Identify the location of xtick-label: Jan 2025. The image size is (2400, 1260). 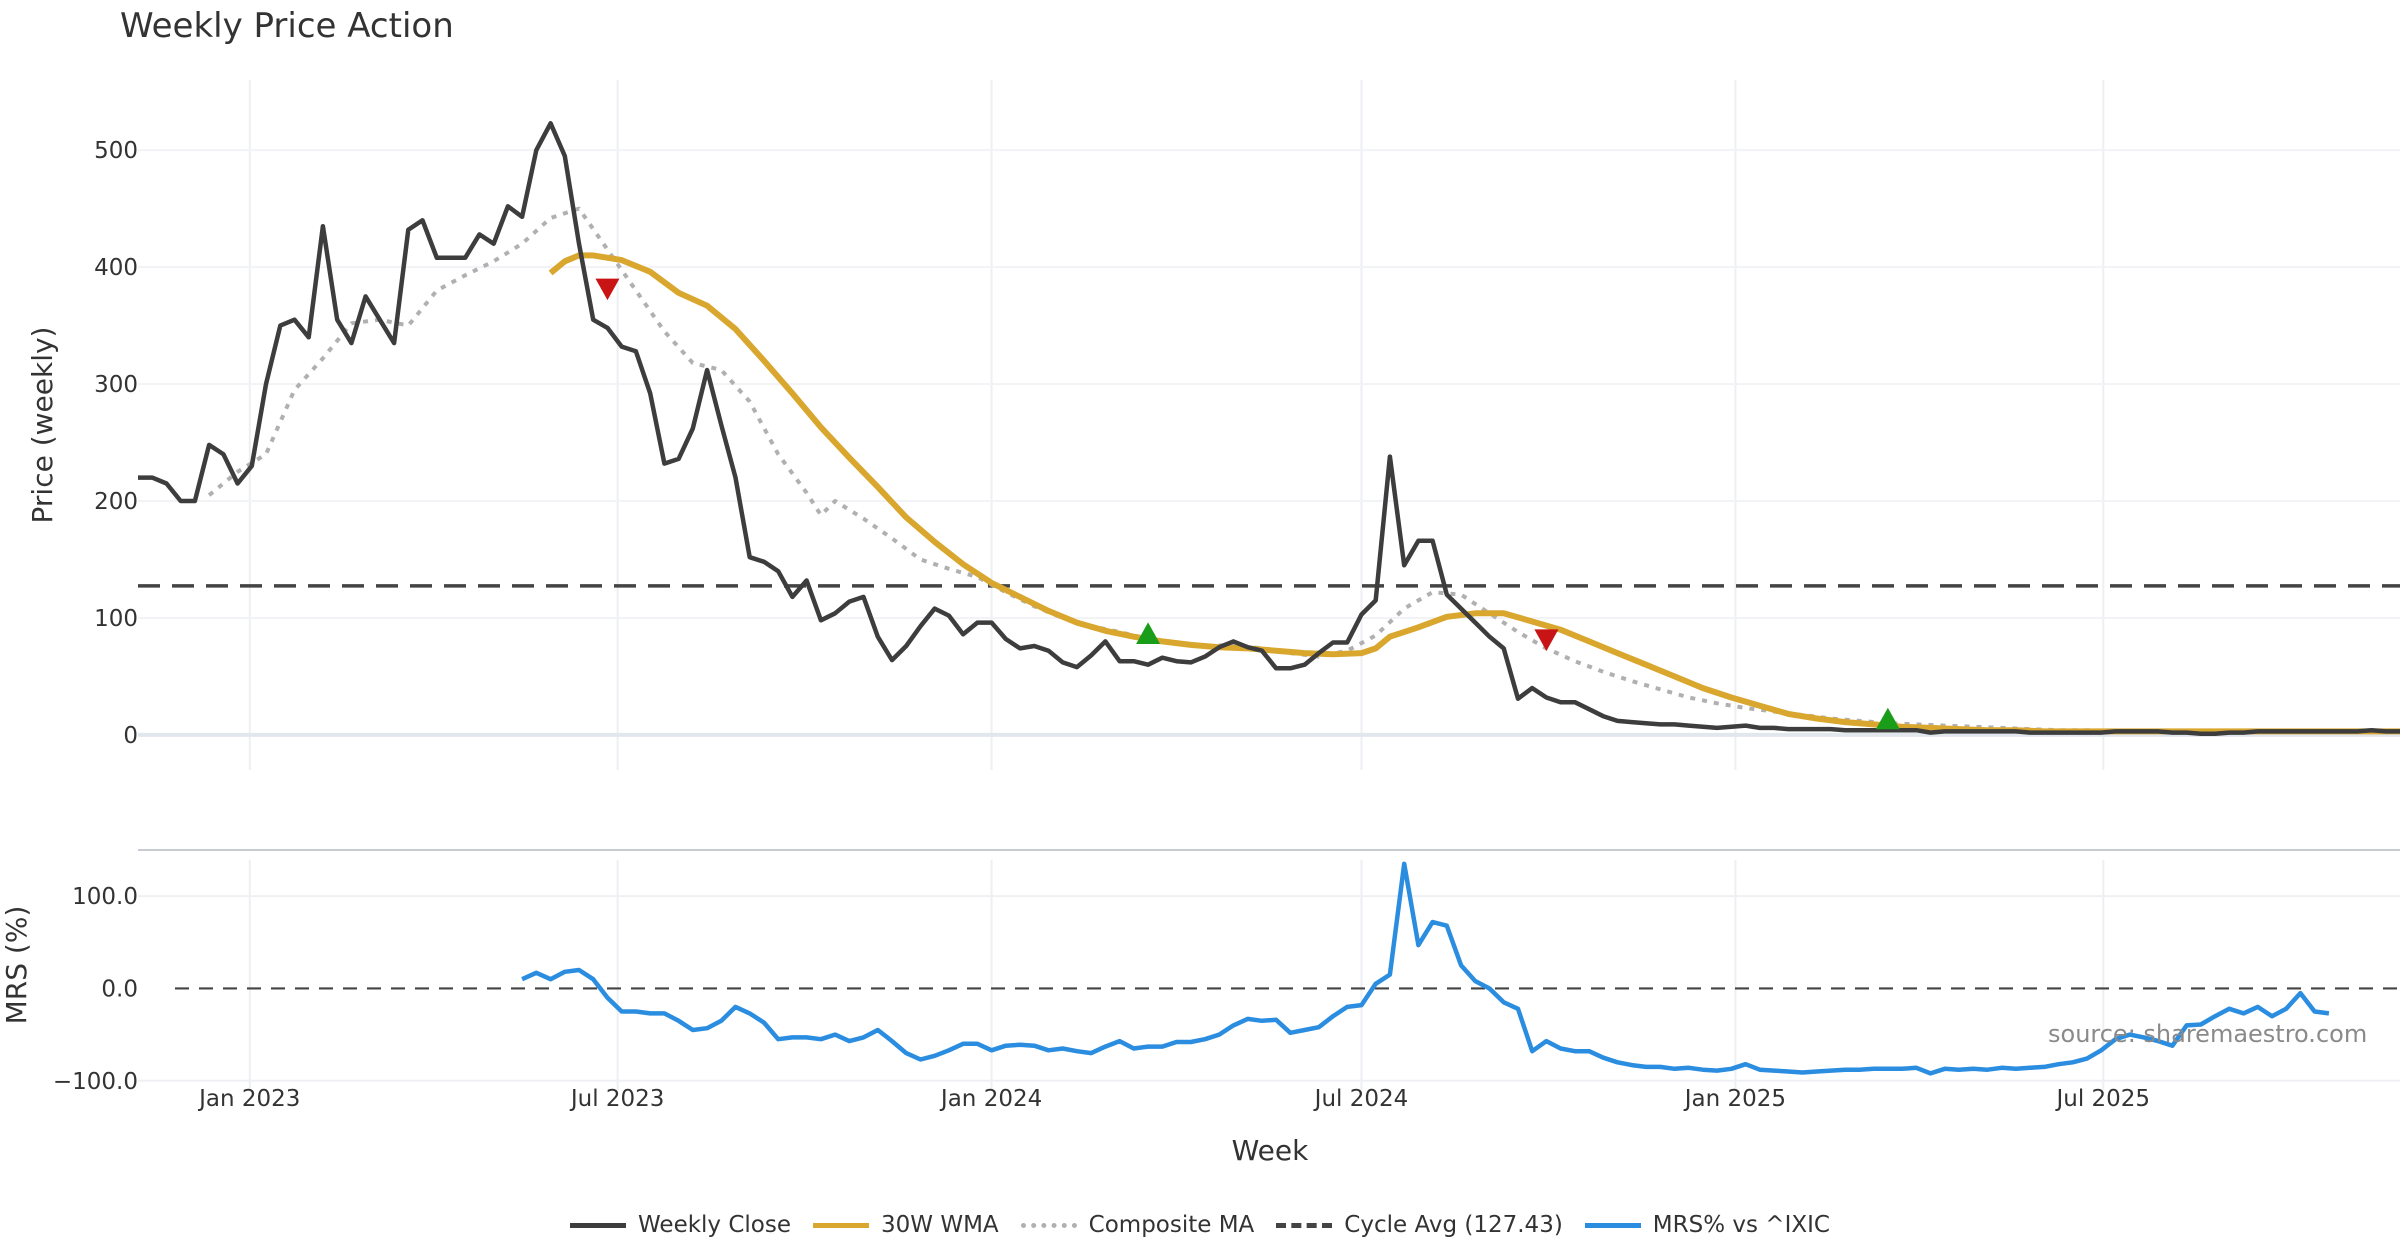
(1734, 1099).